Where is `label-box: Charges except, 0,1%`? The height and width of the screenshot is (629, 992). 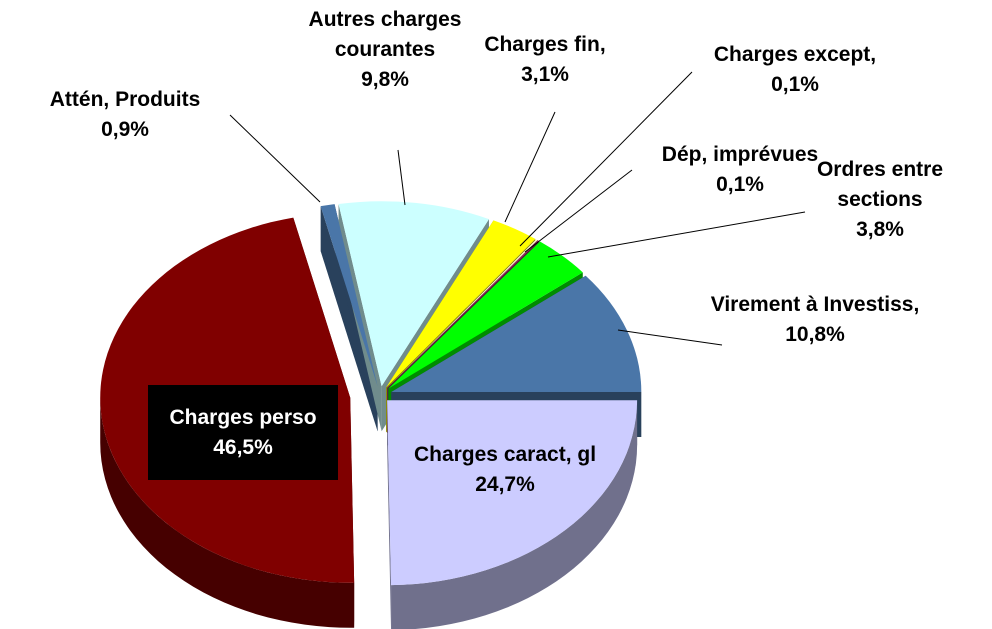 label-box: Charges except, 0,1% is located at coordinates (795, 70).